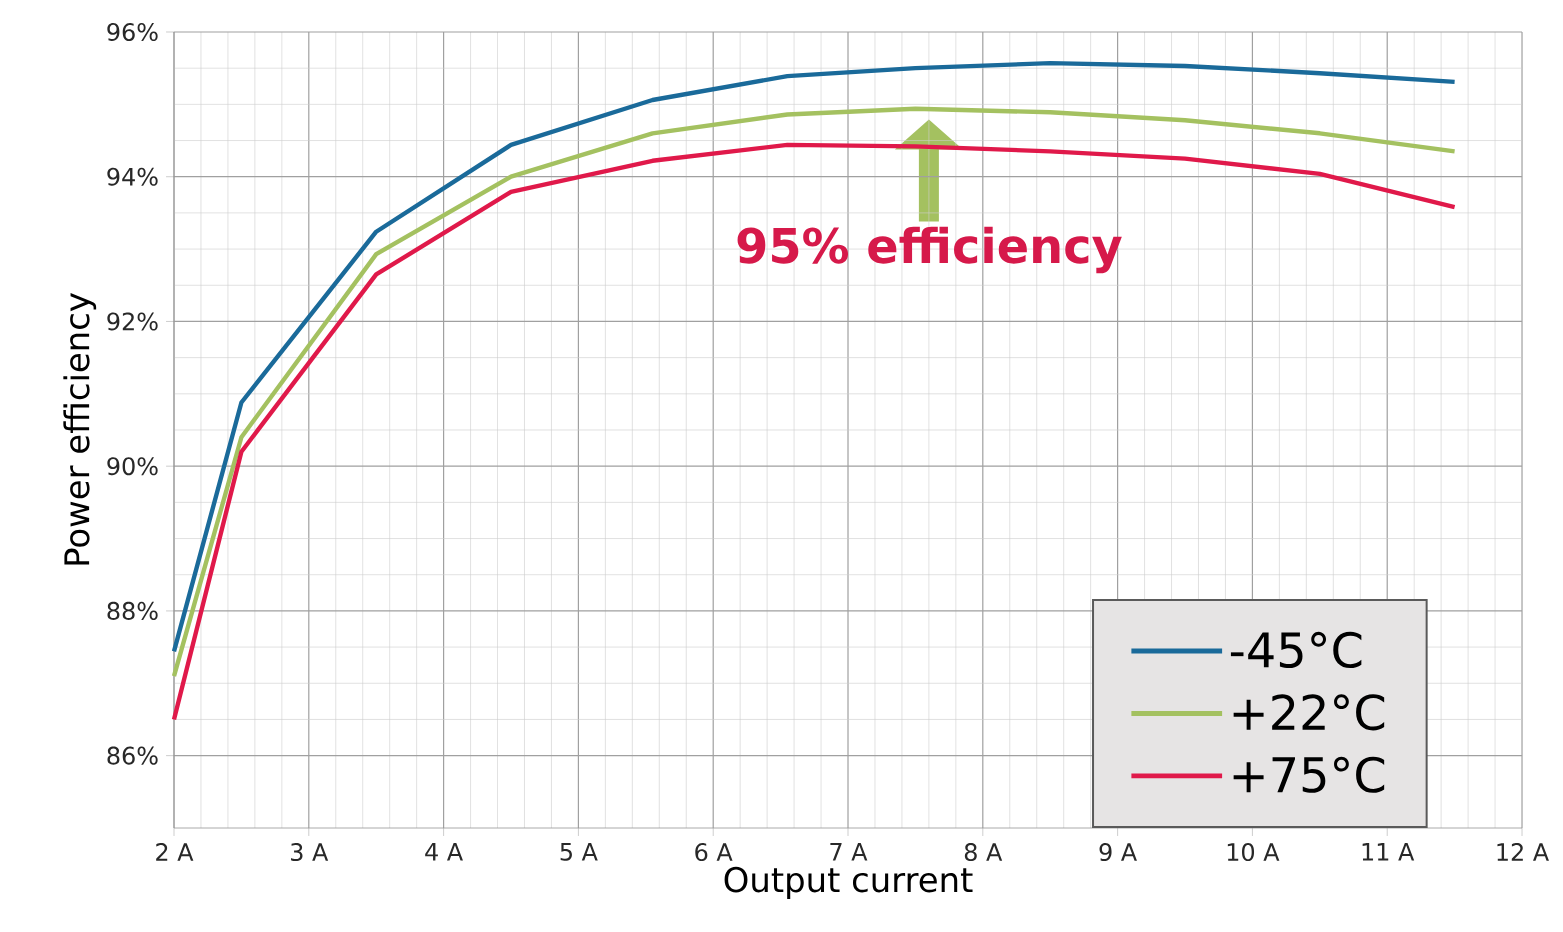 The image size is (1563, 932). Describe the element at coordinates (1523, 852) in the screenshot. I see `x-tick-label: 12 A` at that location.